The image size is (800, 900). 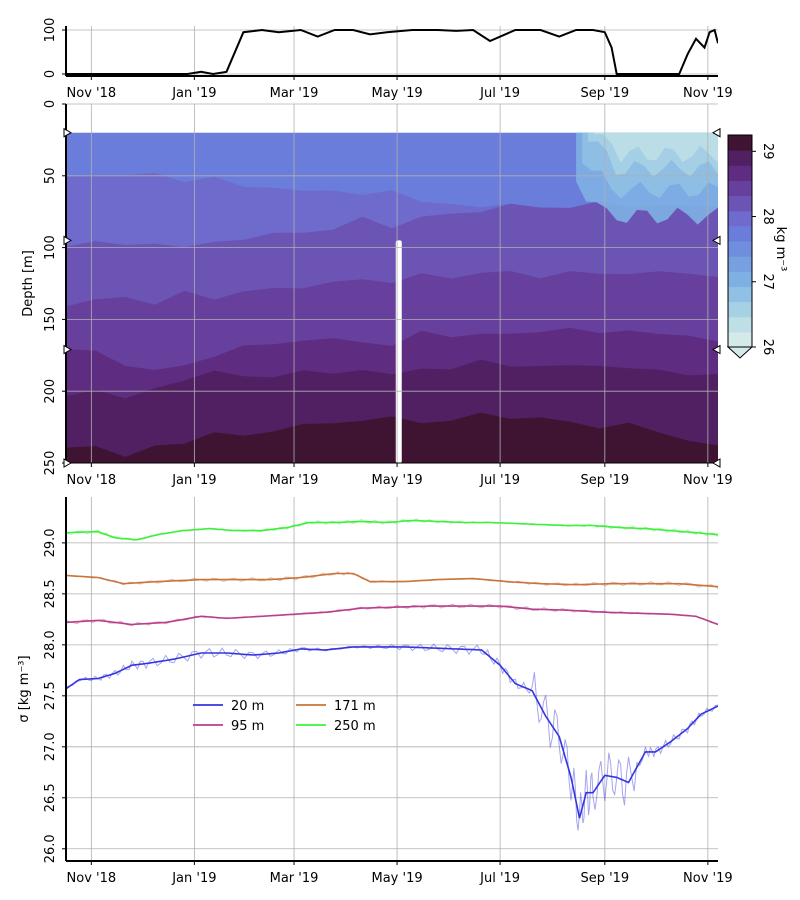 What do you see at coordinates (24, 688) in the screenshot?
I see `y-axis-label: σ [kg m⁻³]` at bounding box center [24, 688].